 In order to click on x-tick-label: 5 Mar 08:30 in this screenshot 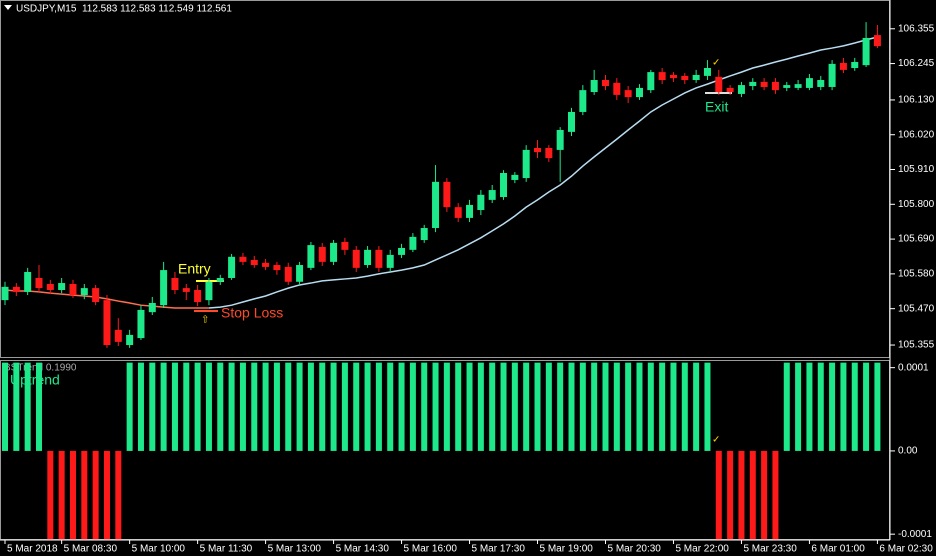, I will do `click(91, 549)`.